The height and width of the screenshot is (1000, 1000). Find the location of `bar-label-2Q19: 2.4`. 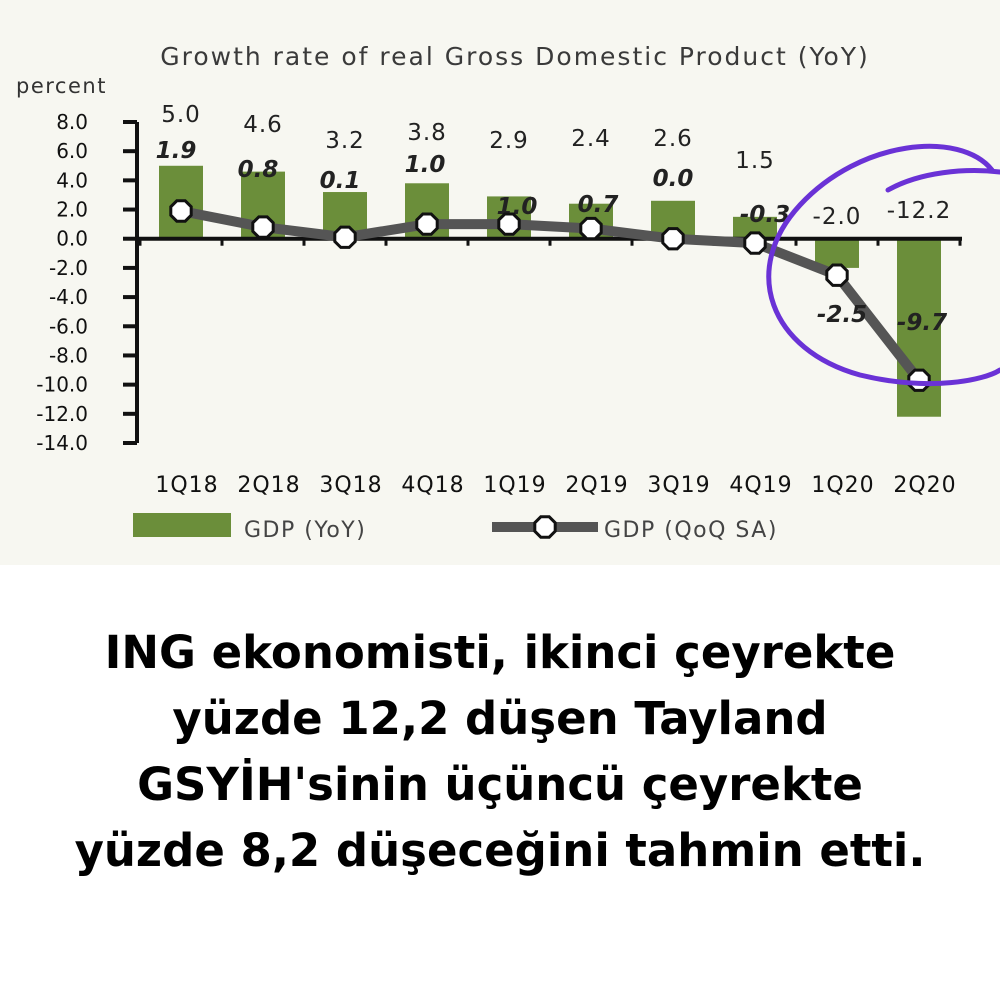

bar-label-2Q19: 2.4 is located at coordinates (591, 139).